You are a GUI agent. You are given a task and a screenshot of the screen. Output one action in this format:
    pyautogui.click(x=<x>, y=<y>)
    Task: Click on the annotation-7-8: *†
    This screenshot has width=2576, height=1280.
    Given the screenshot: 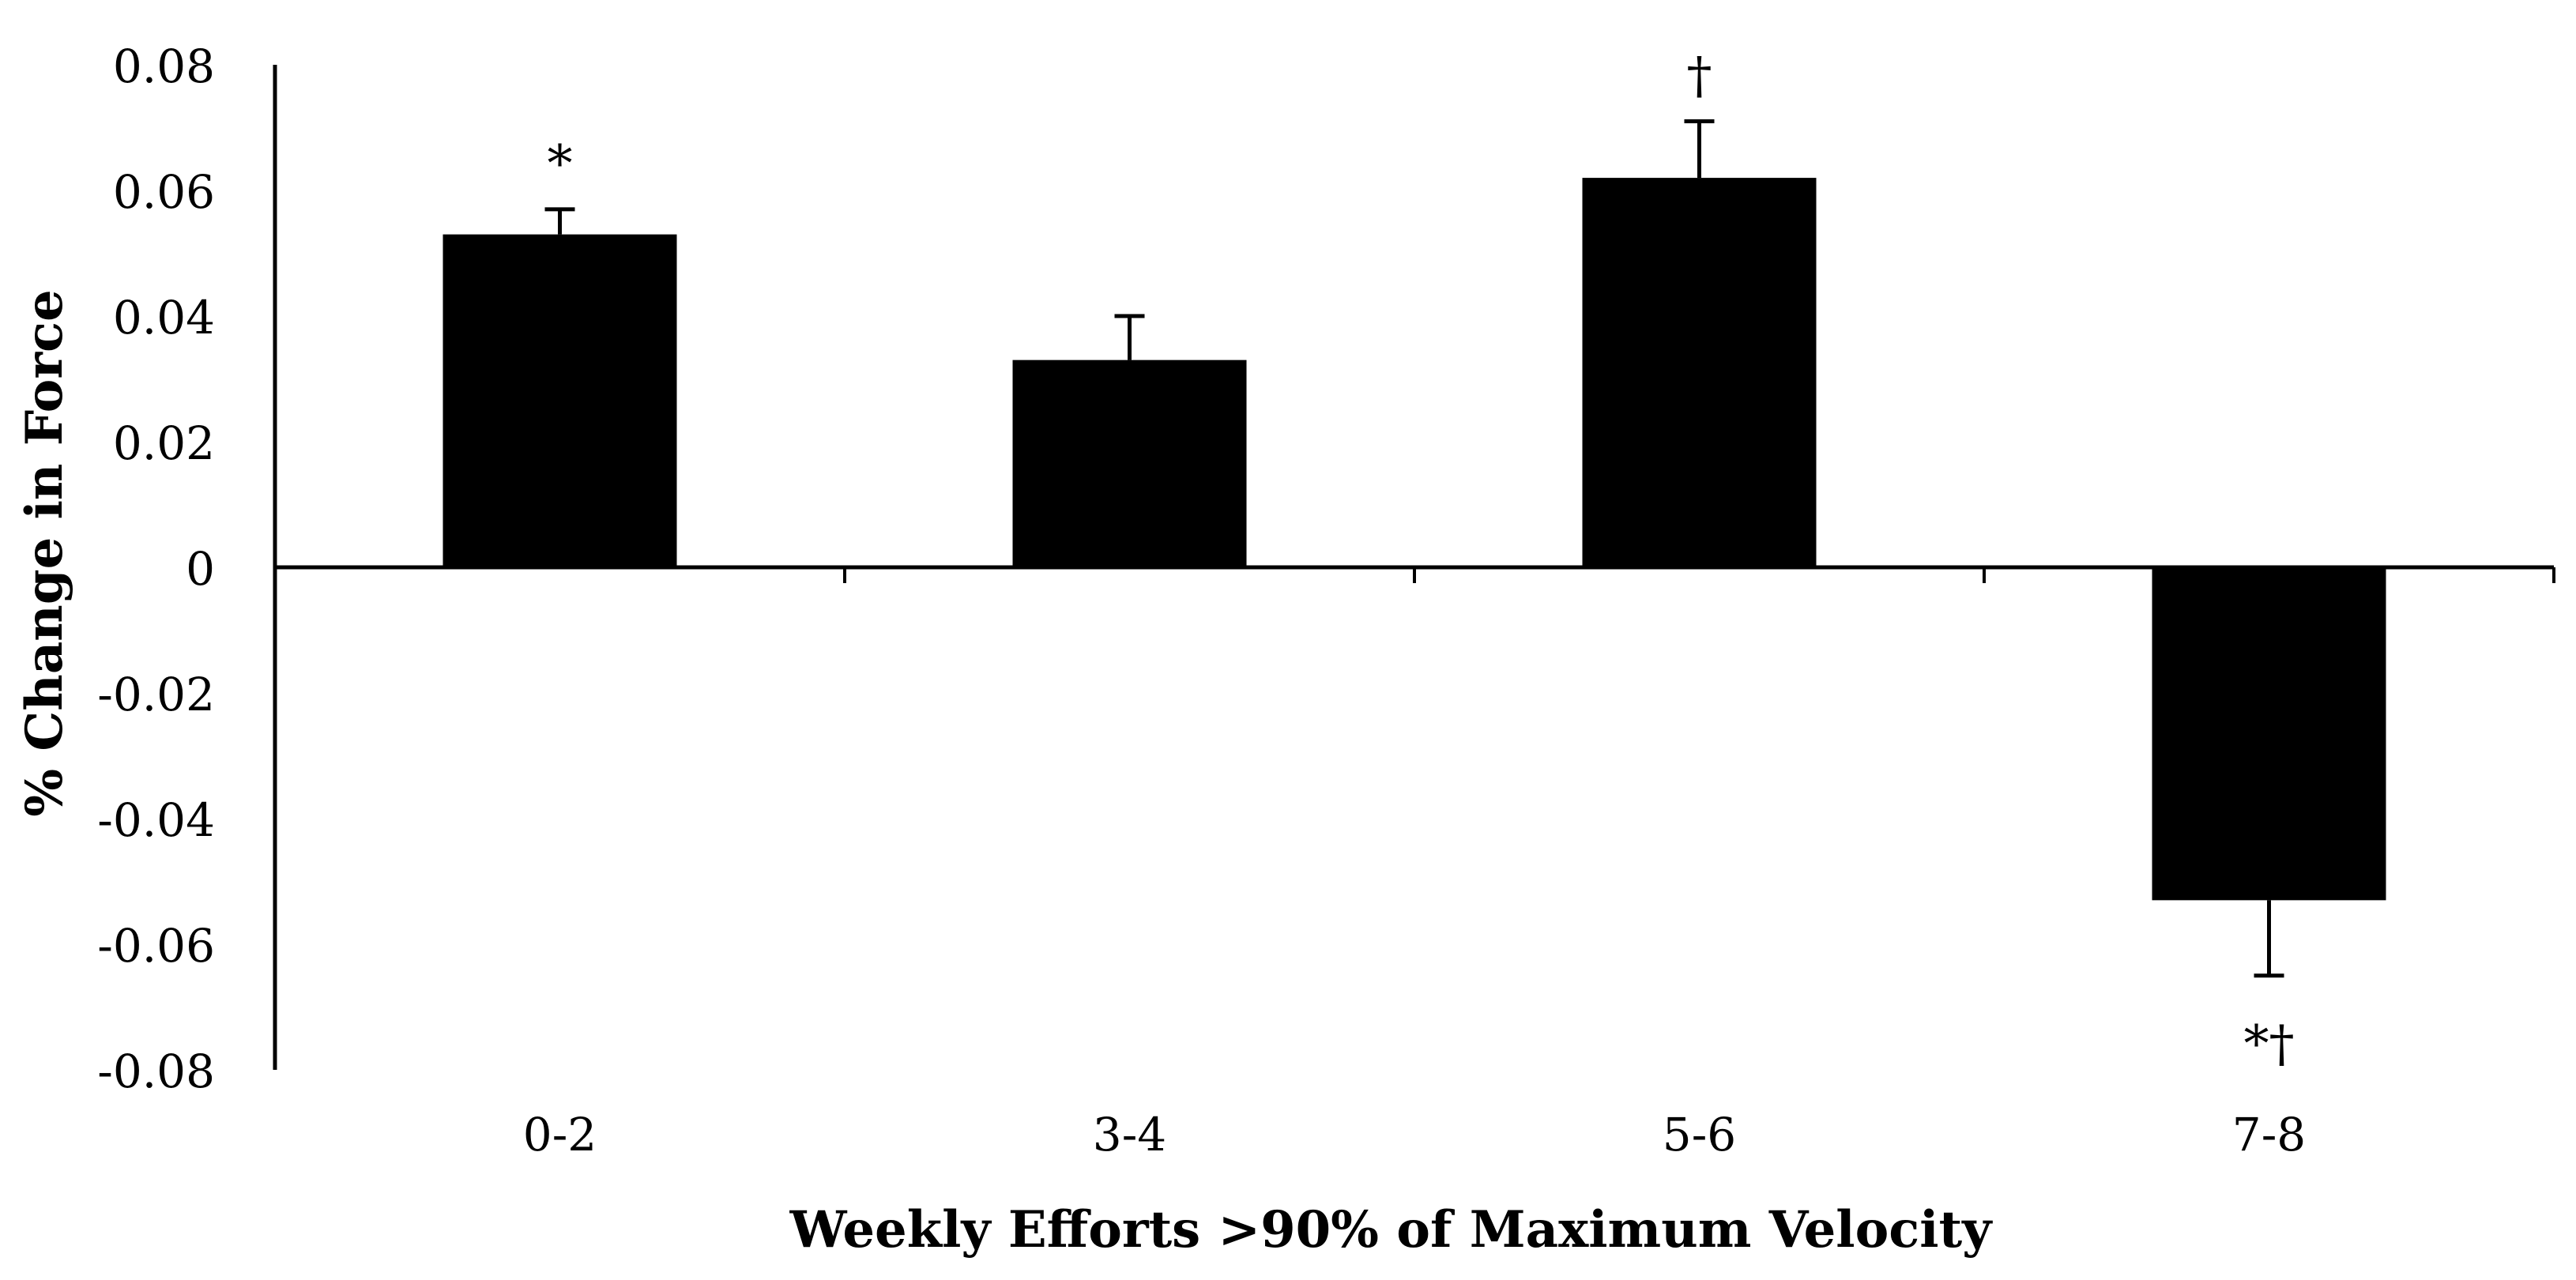 What is the action you would take?
    pyautogui.click(x=2269, y=1044)
    